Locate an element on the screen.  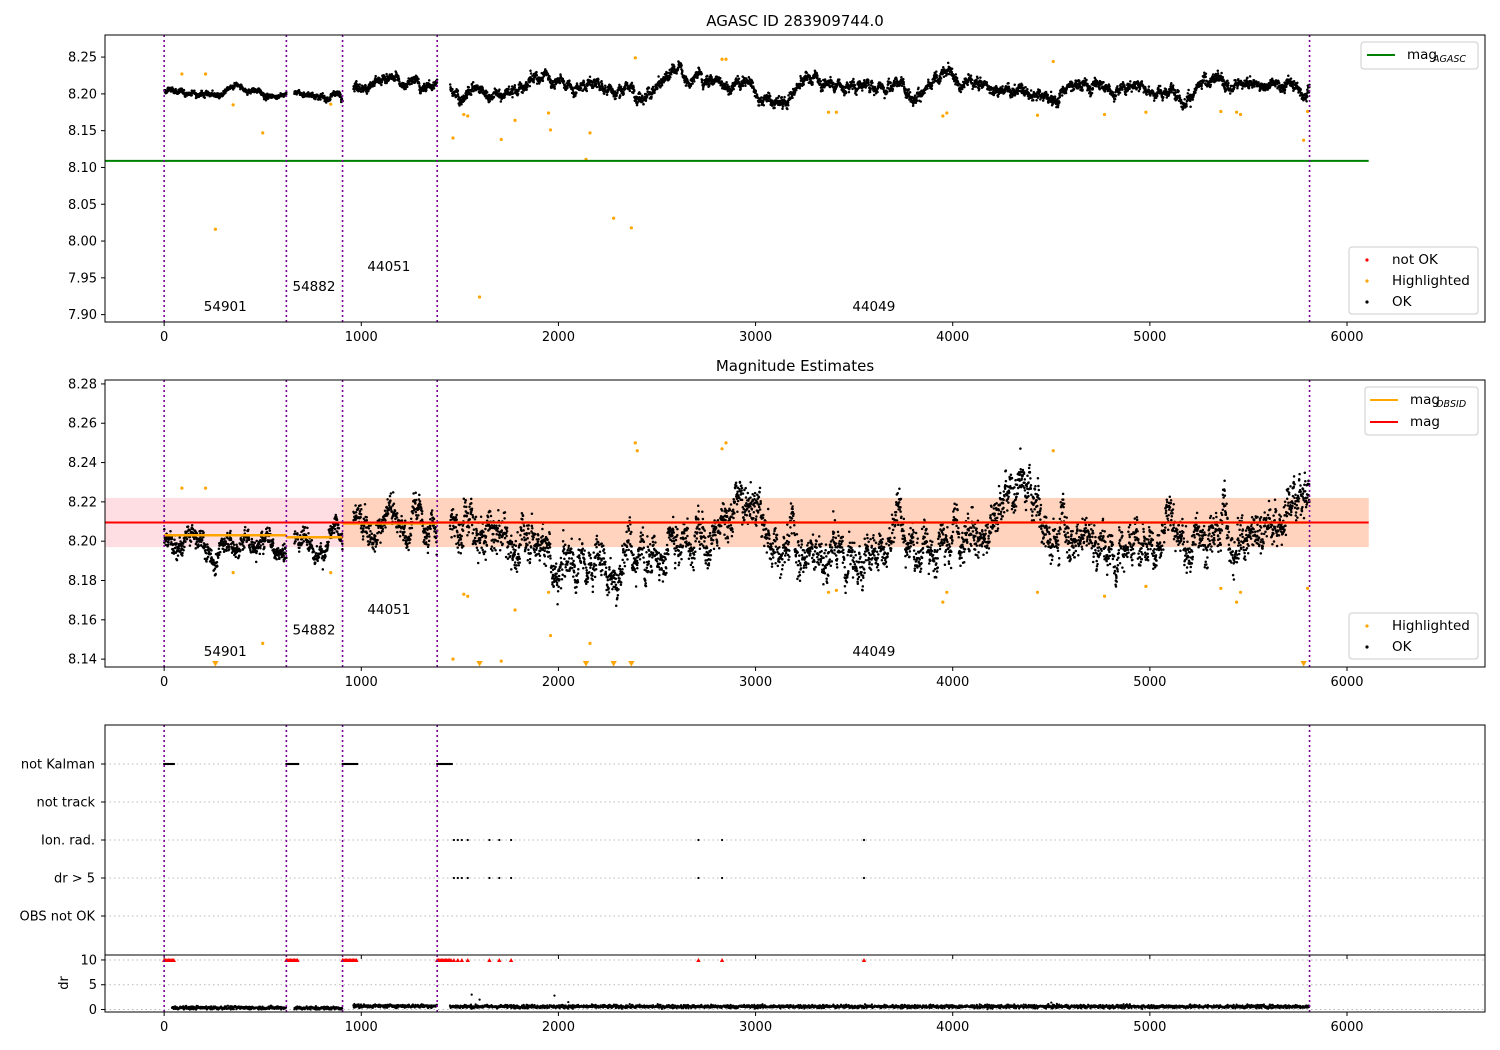
obsid-label: 54882 is located at coordinates (313, 287).